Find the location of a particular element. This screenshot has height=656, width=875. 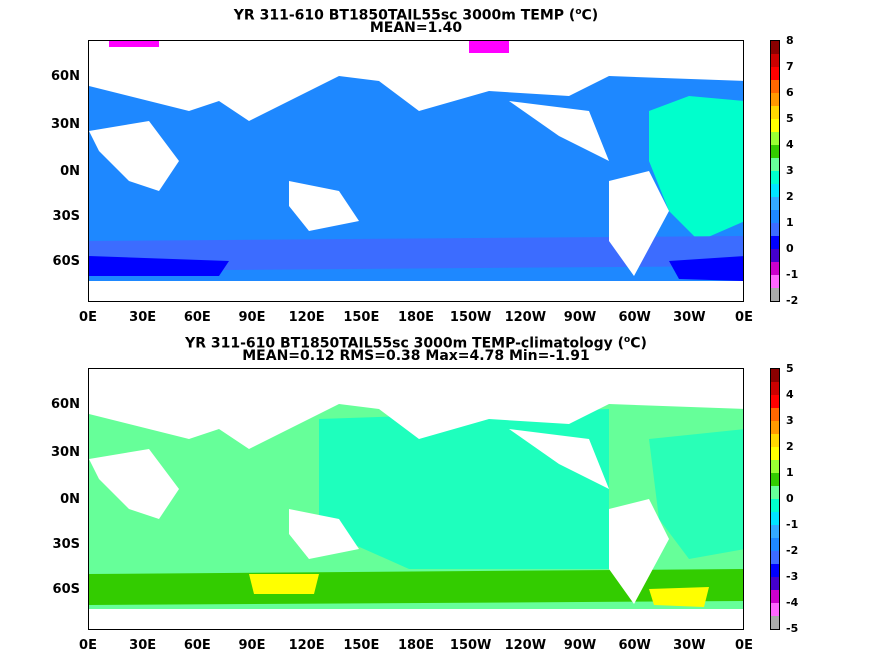

panel2-title-unit: o is located at coordinates (627, 340).